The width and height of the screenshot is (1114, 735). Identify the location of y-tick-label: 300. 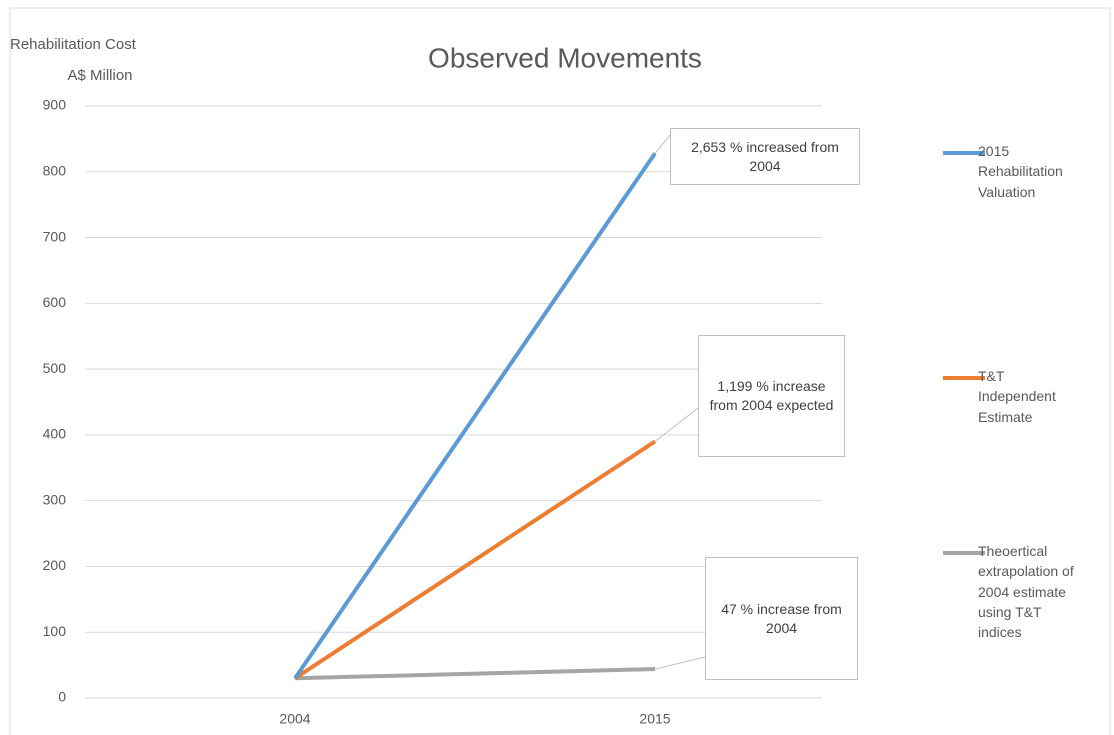
(55, 499).